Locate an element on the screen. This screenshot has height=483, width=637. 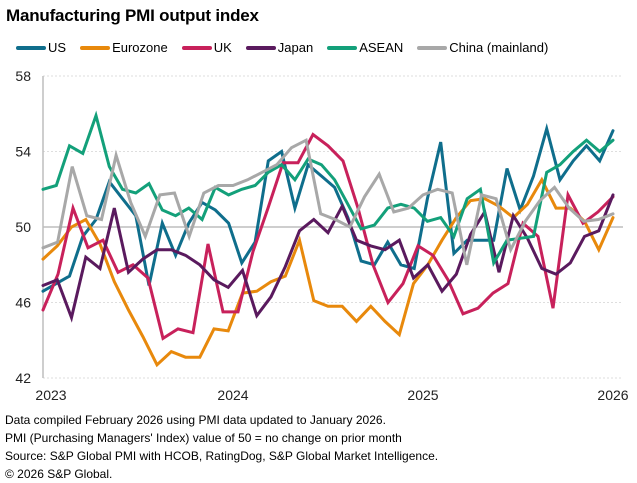
legend-item-uk: UK is located at coordinates (206, 47).